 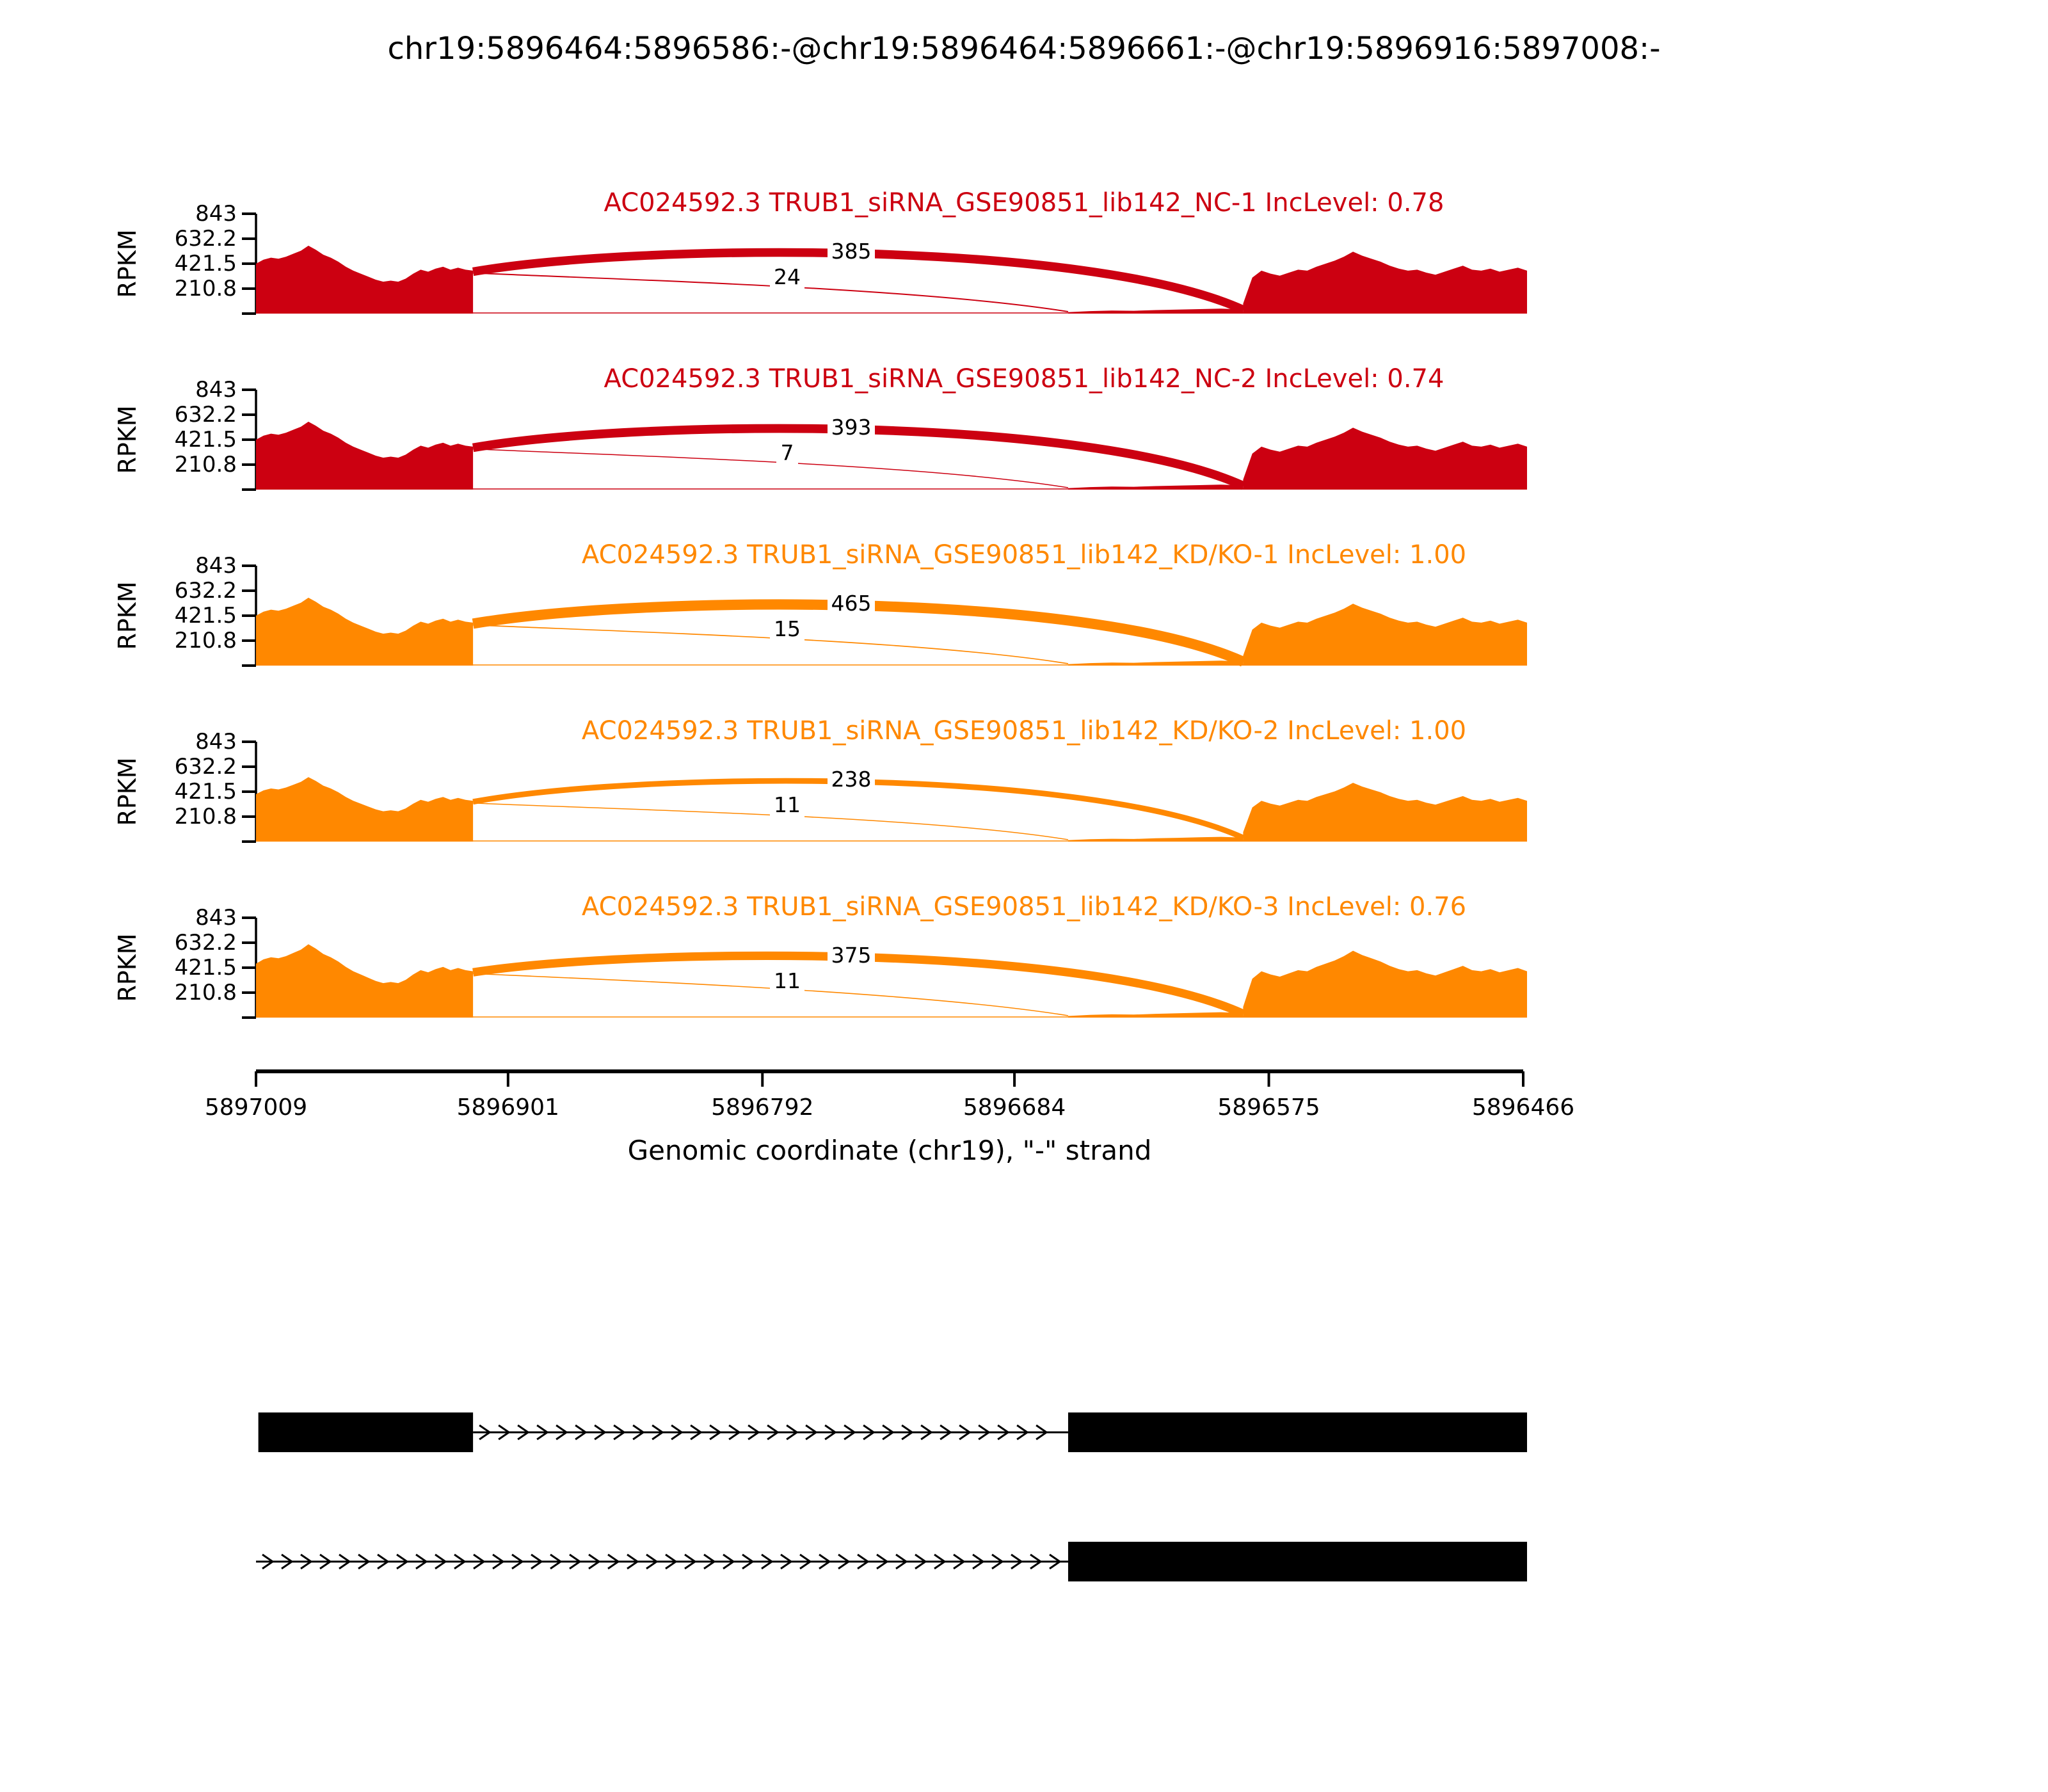 I want to click on junction-count: 24, so click(x=787, y=276).